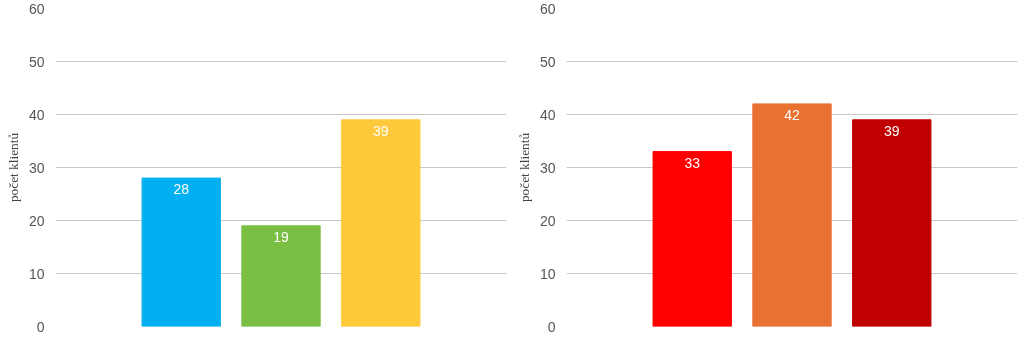  Describe the element at coordinates (792, 114) in the screenshot. I see `data-label: 42` at that location.